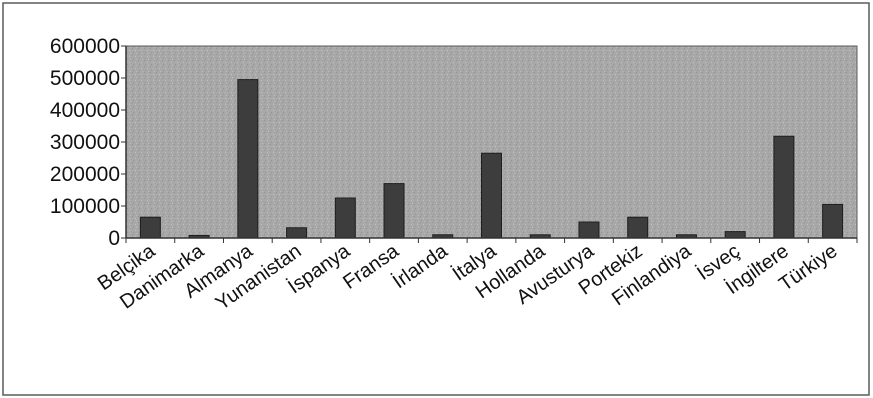 This screenshot has height=398, width=873. What do you see at coordinates (85, 206) in the screenshot?
I see `y-tick-label: 100000` at bounding box center [85, 206].